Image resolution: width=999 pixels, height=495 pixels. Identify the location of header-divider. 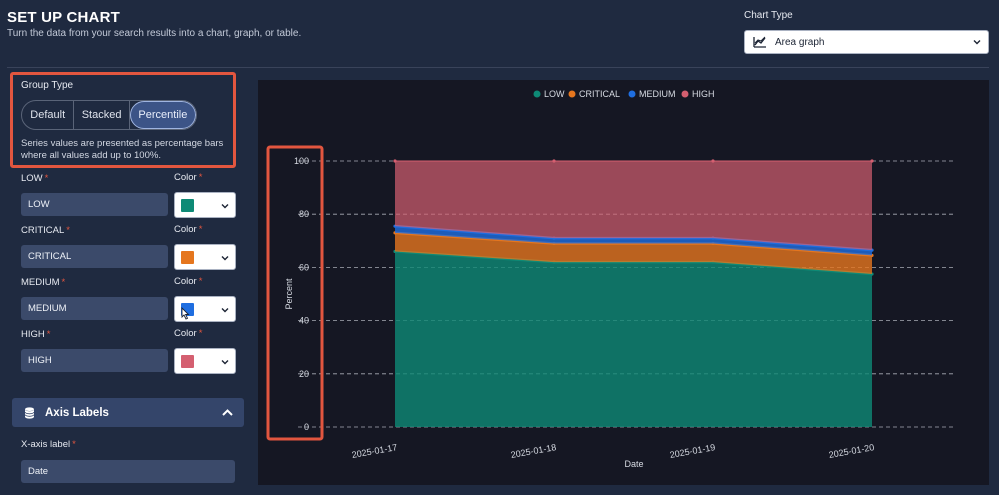
(498, 67).